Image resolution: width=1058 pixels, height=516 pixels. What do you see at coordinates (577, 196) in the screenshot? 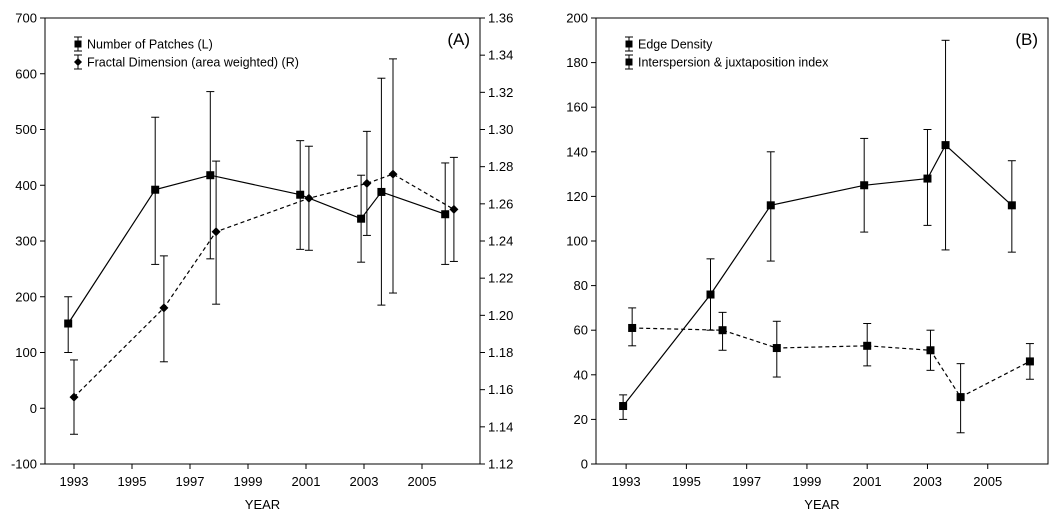
I see `y-tick-label-left: 120` at bounding box center [577, 196].